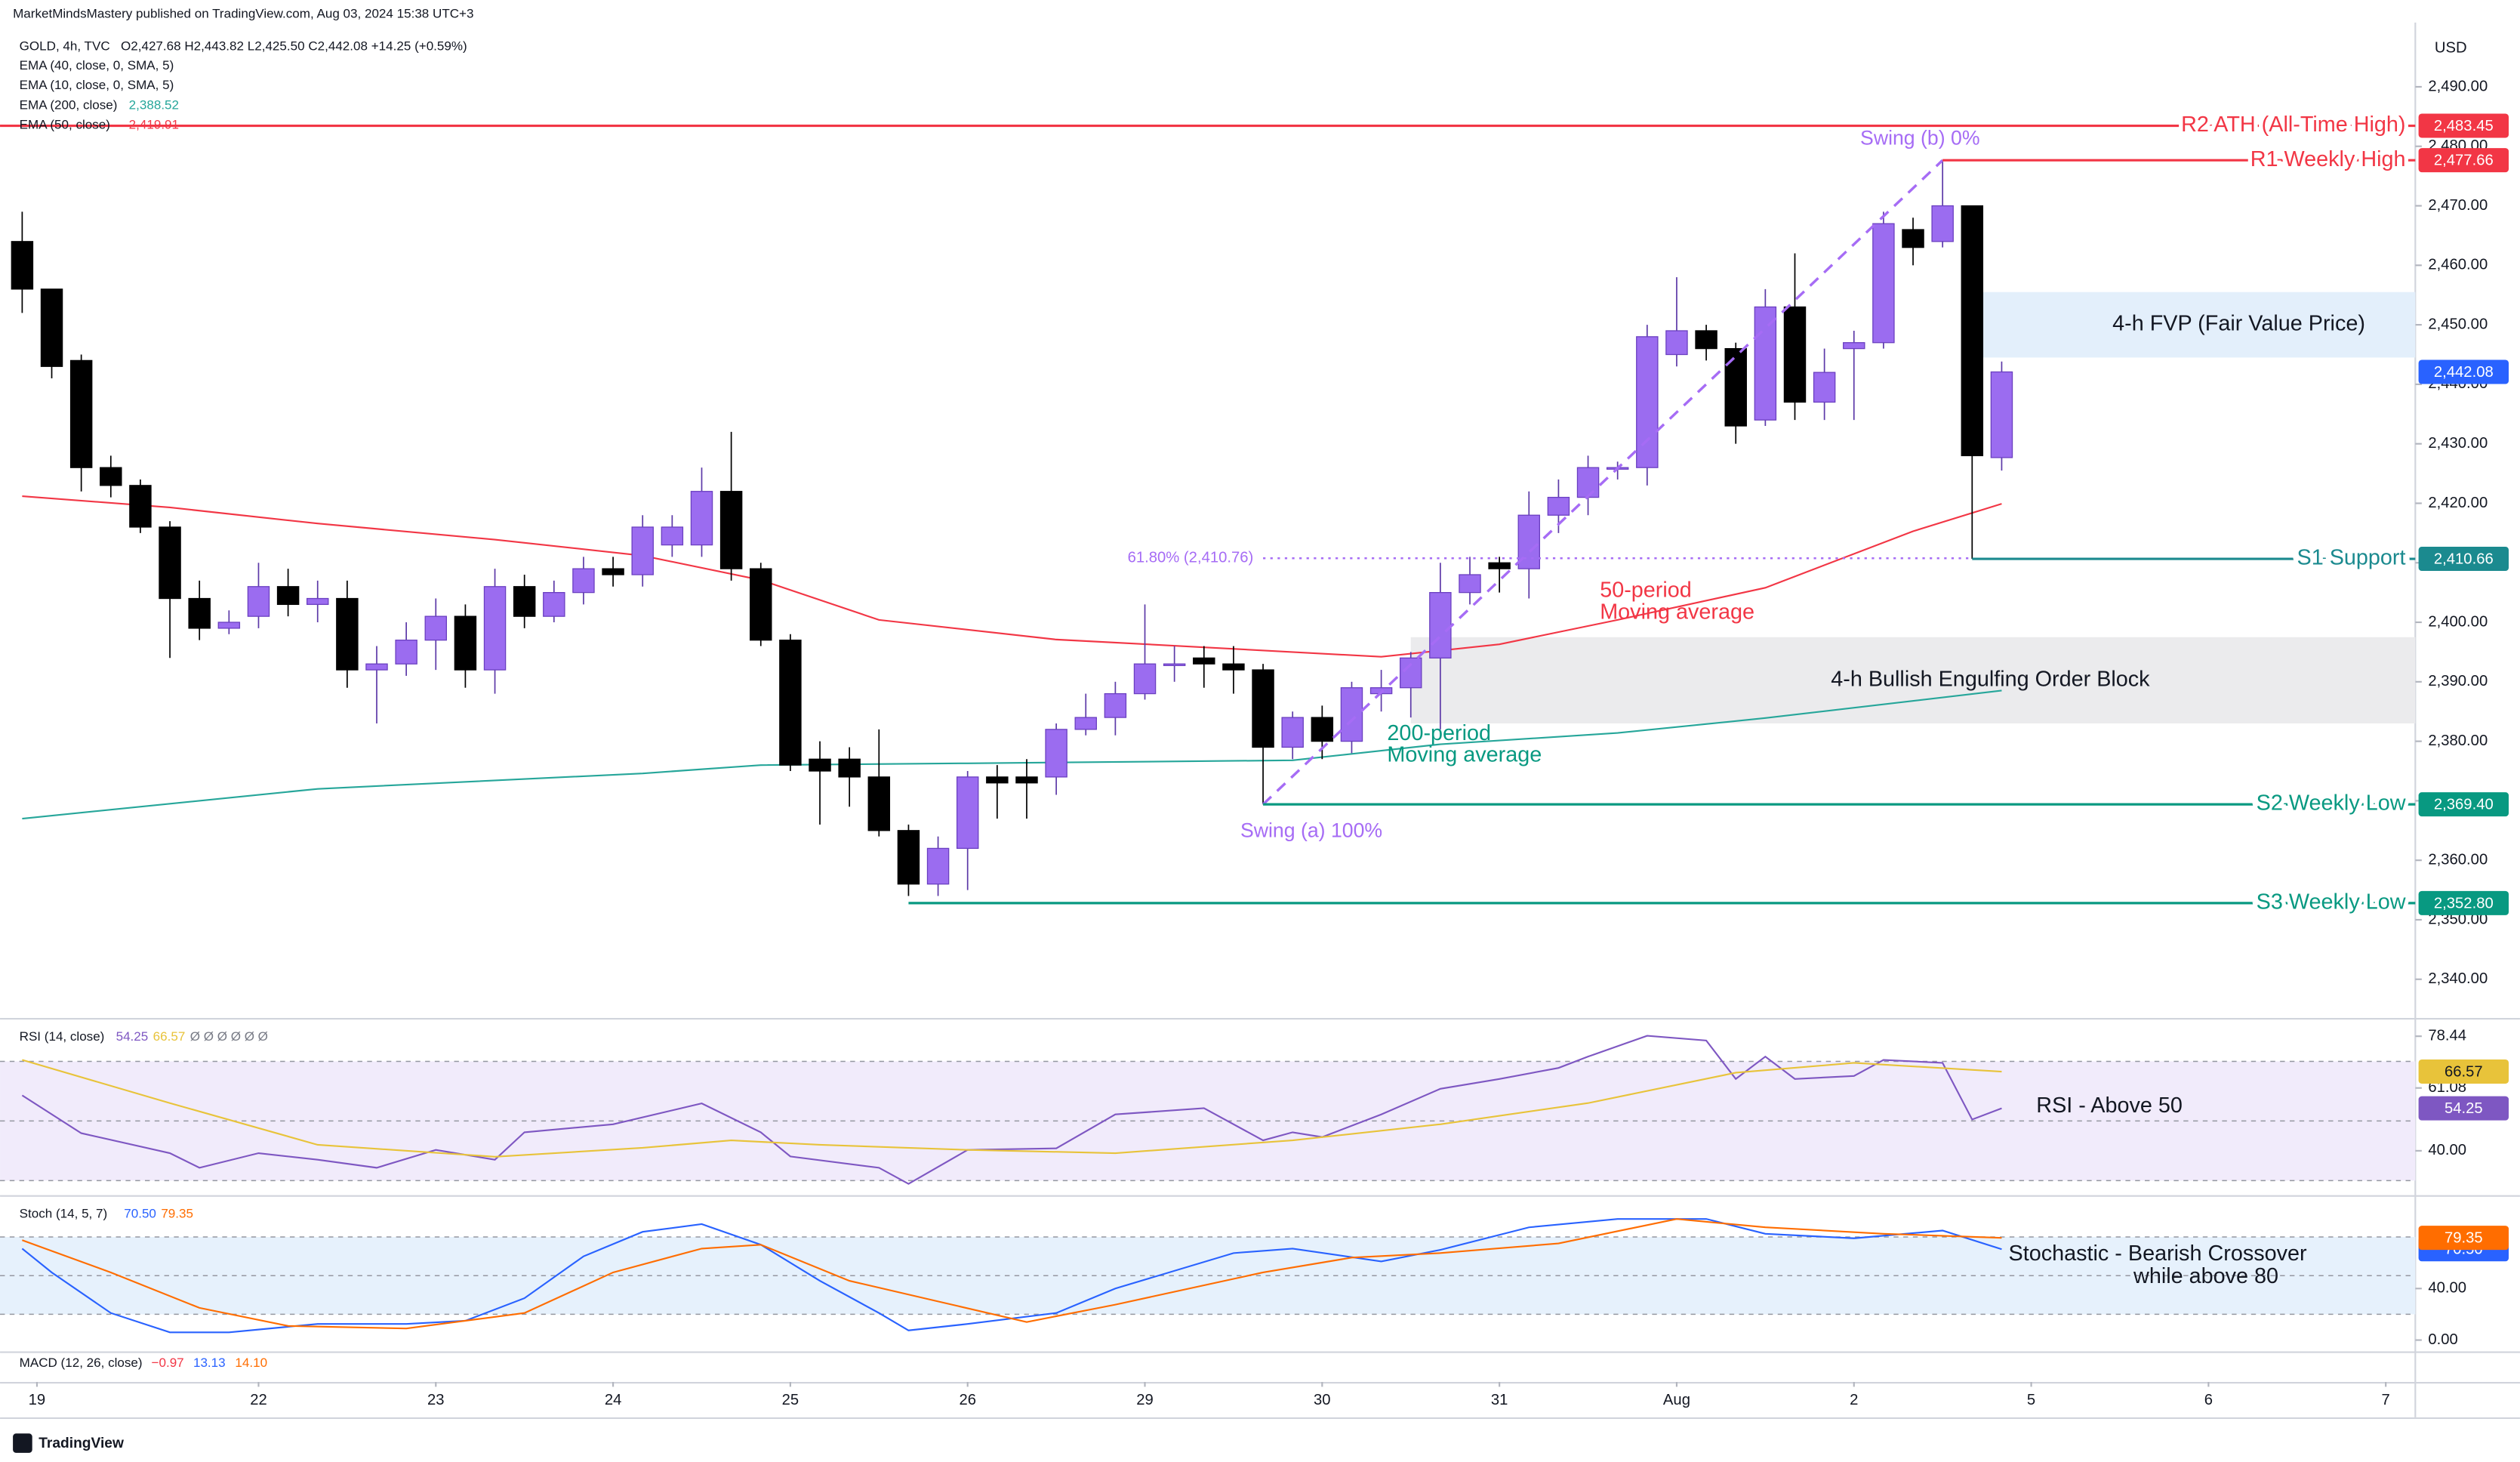 This screenshot has height=1462, width=2520. What do you see at coordinates (81, 1443) in the screenshot?
I see `brand: TradingView` at bounding box center [81, 1443].